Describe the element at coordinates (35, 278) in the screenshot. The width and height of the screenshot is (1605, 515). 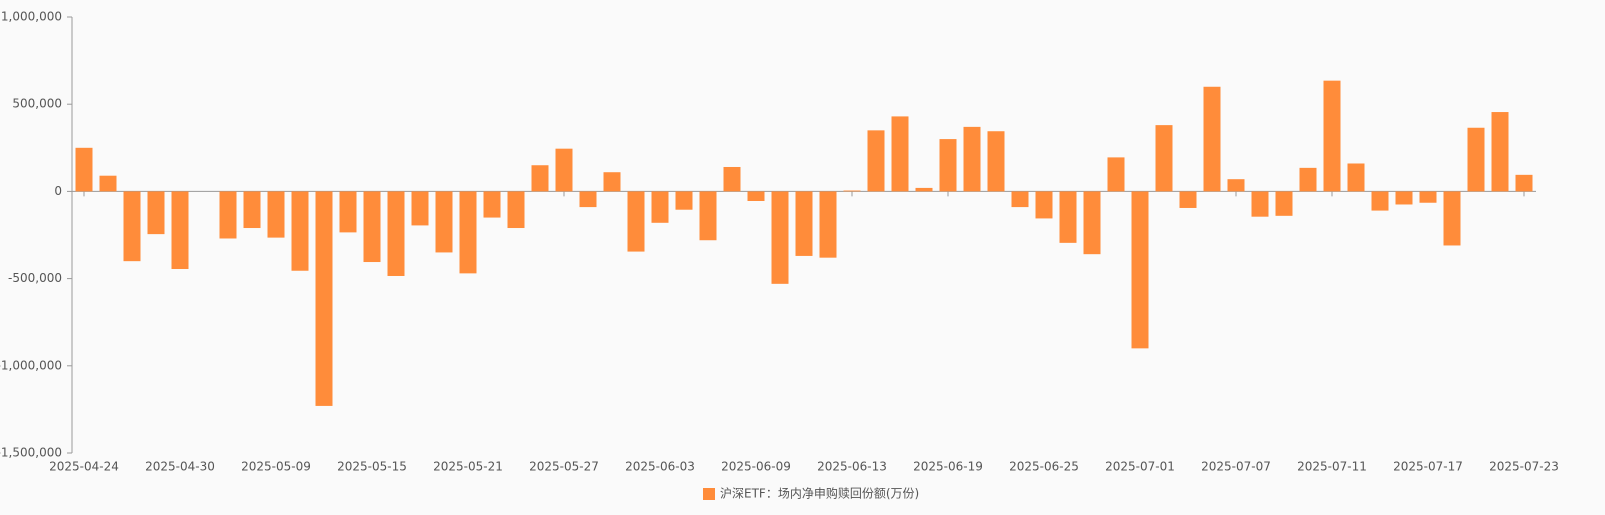
I see `y-tick-label: -500,000` at that location.